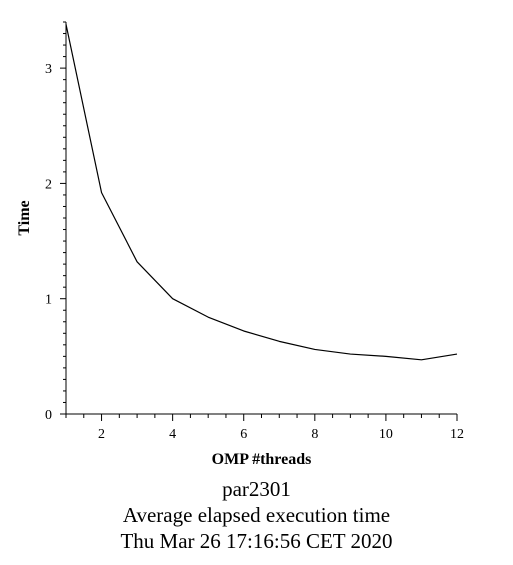 The width and height of the screenshot is (513, 565). Describe the element at coordinates (243, 434) in the screenshot. I see `x-tick-label: 6` at that location.